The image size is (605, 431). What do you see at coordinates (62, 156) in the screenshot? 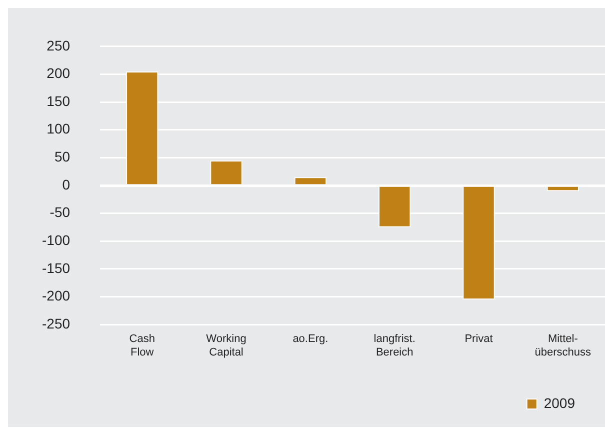
I see `y-tick-label: 50` at bounding box center [62, 156].